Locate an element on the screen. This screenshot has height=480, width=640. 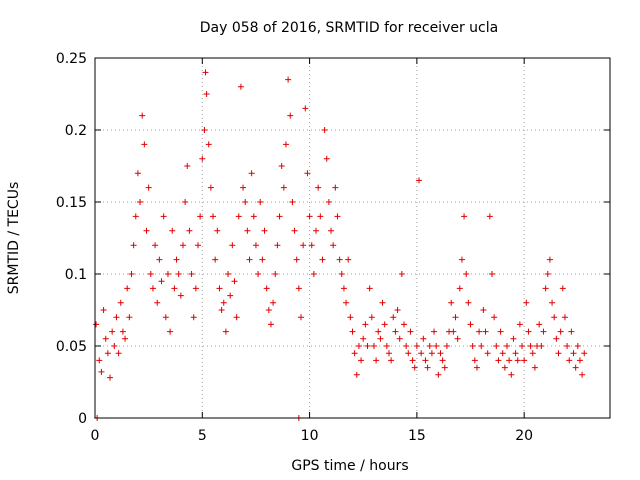
y-axis-label: SRMTID / TECUs is located at coordinates (14, 238).